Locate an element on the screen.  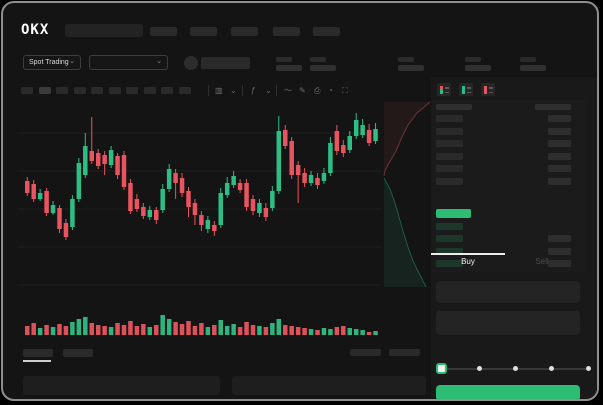
book-bids-icon is located at coordinates (466, 89).